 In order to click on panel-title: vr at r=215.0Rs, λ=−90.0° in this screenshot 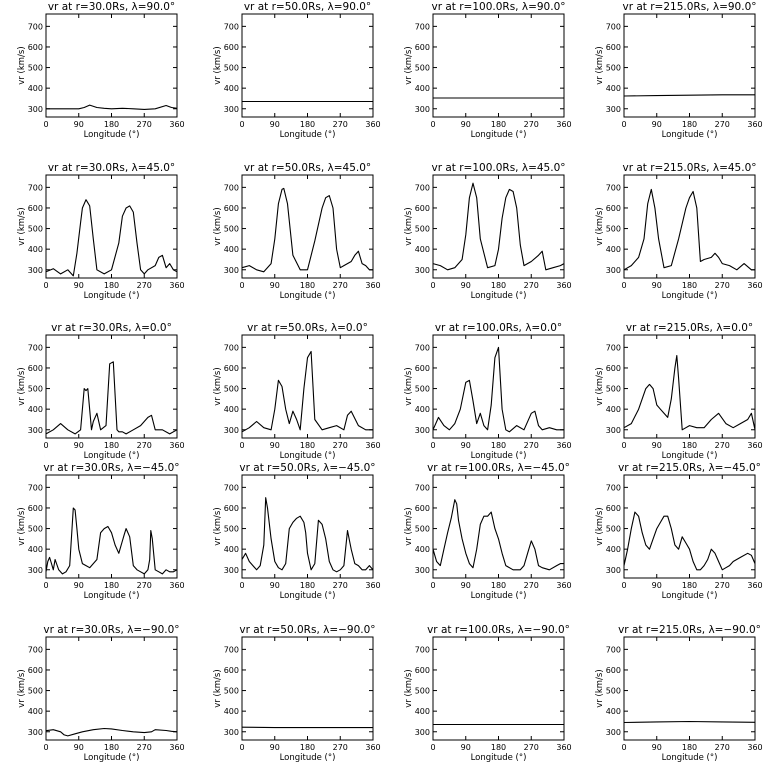, I will do `click(689, 630)`.